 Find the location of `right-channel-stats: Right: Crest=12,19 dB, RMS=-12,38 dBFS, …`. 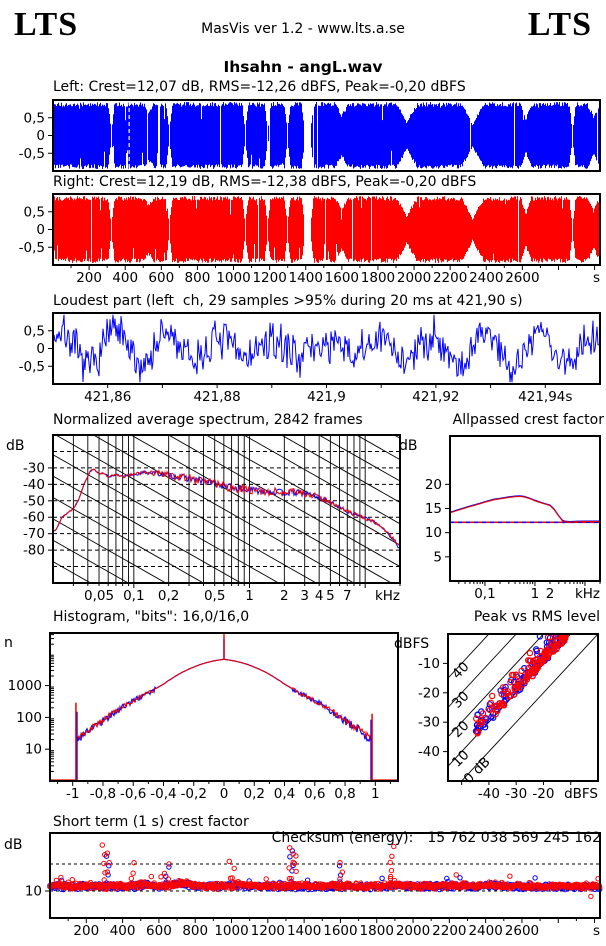

right-channel-stats: Right: Crest=12,19 dB, RMS=-12,38 dBFS, … is located at coordinates (265, 182).